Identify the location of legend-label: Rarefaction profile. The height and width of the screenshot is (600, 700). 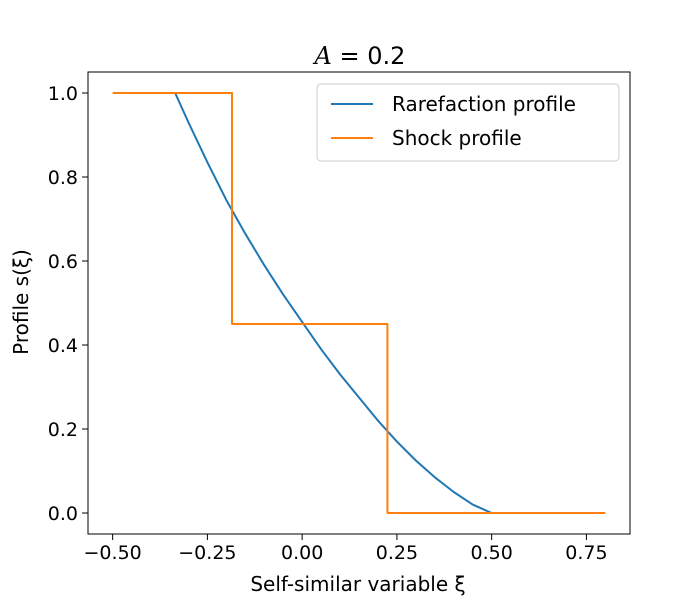
(484, 104).